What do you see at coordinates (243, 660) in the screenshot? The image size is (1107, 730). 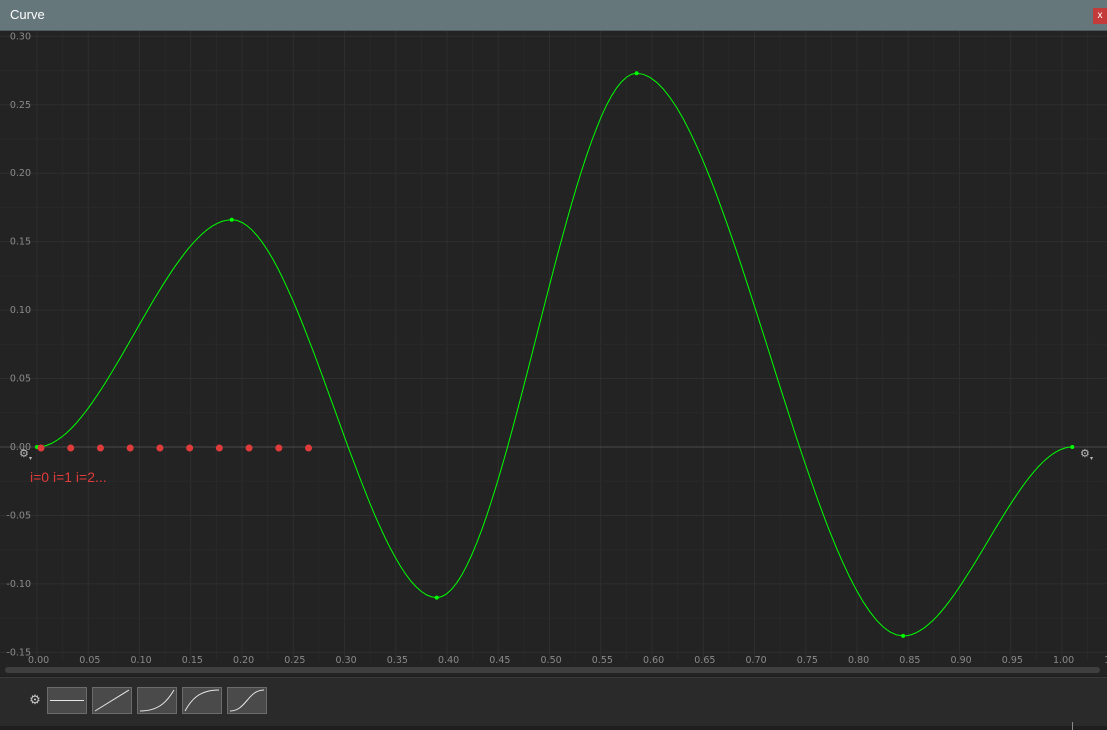 I see `x-tick-label: 0.20` at bounding box center [243, 660].